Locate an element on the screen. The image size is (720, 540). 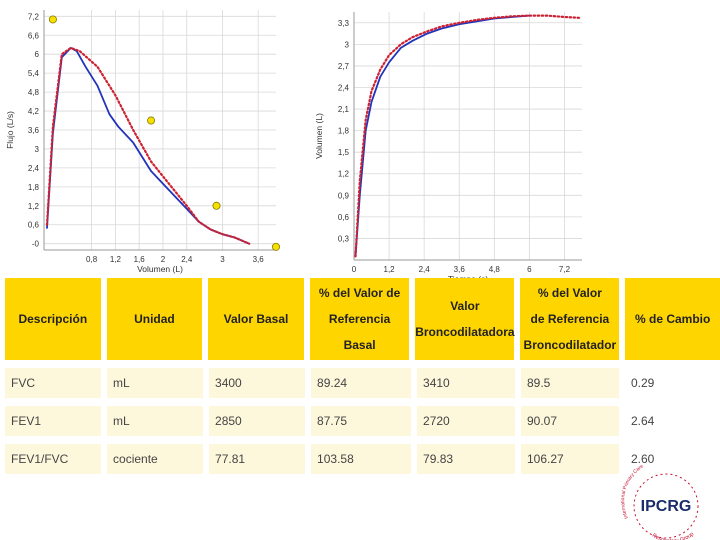
x-tick-label: 7,2 is located at coordinates (565, 269).